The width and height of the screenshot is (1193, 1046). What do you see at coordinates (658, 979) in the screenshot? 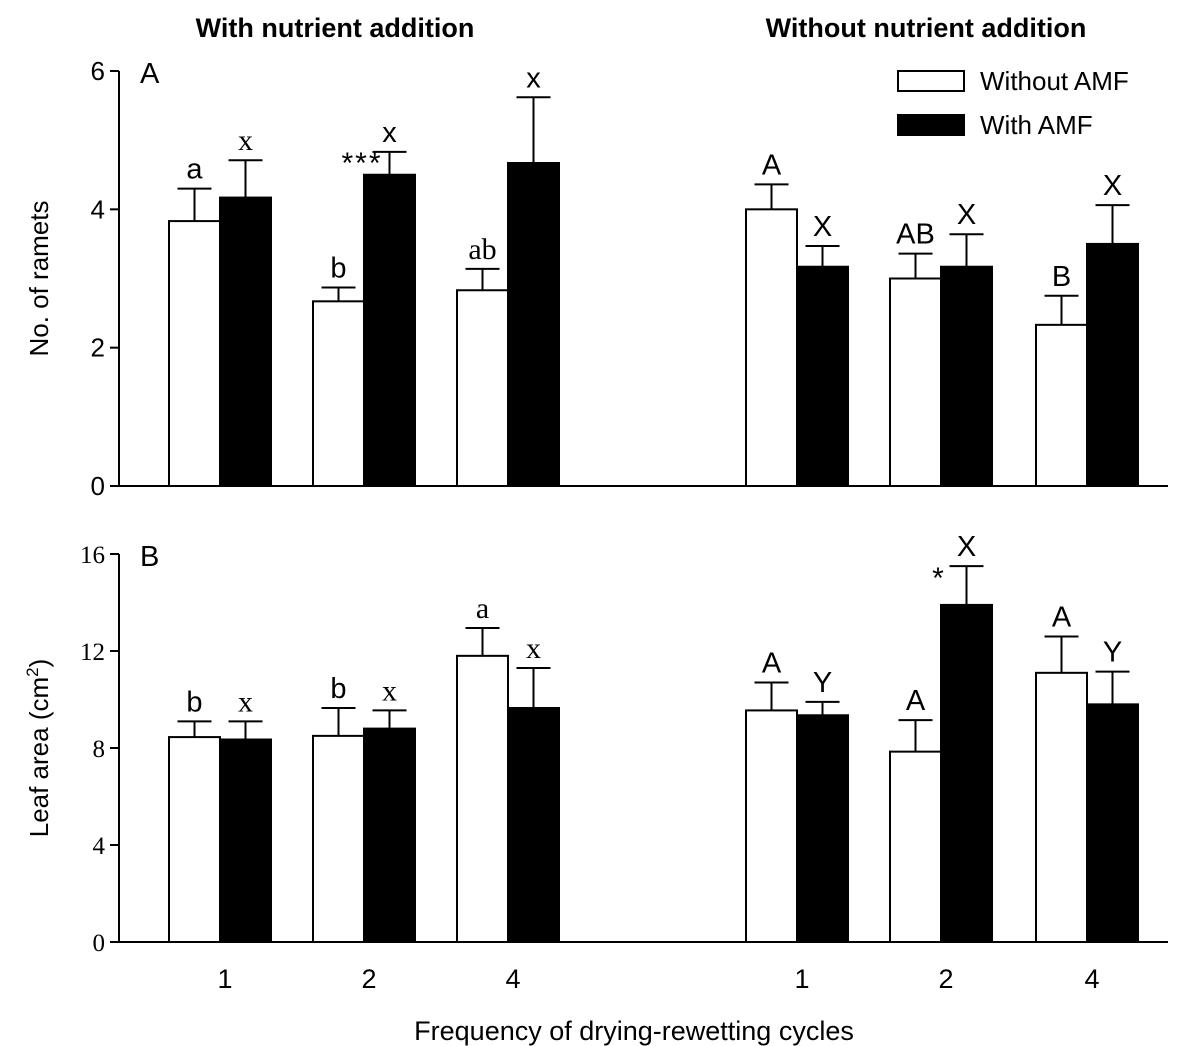
I see `x-tick-labels: 1 2 4 1 2 4` at bounding box center [658, 979].